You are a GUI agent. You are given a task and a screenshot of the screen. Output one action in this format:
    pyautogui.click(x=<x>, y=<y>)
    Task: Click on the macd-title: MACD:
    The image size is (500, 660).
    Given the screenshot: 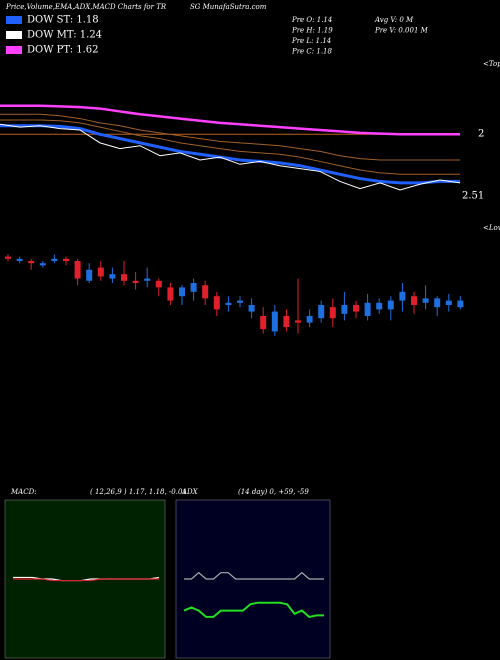 What is the action you would take?
    pyautogui.click(x=23, y=492)
    